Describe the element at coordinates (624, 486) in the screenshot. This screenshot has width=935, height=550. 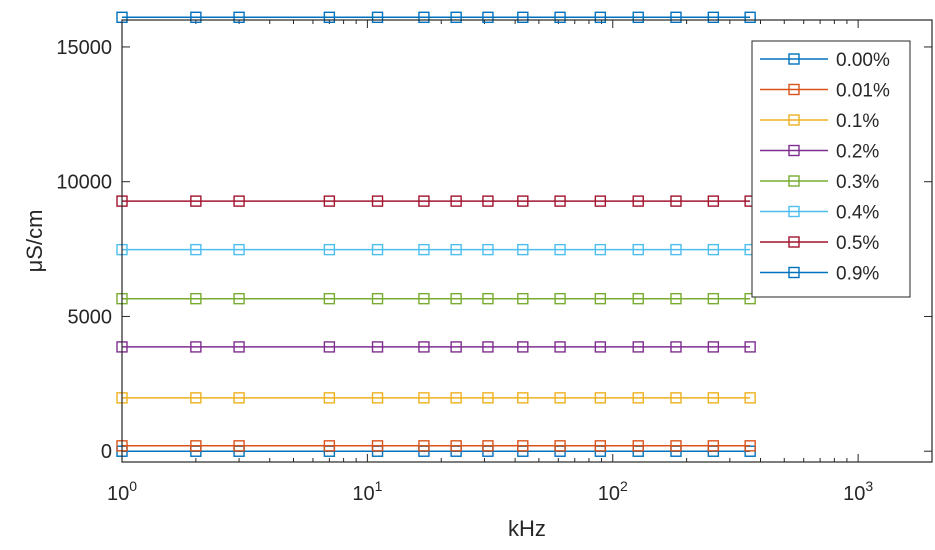
I see `x-tick-label-exponent: 2` at that location.